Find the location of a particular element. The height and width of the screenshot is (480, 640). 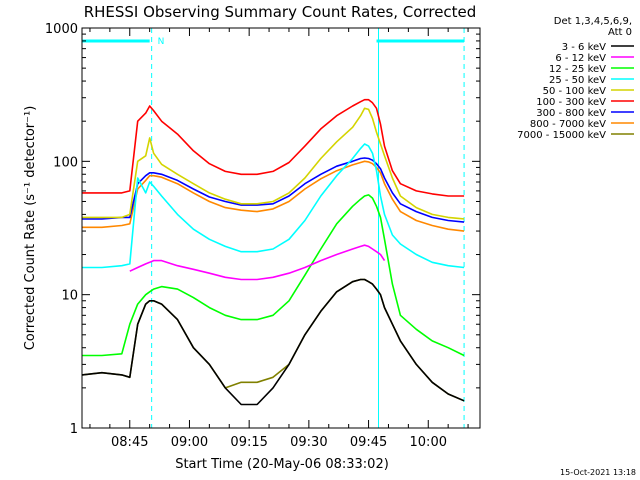

y-tick-label: 100 is located at coordinates (65, 162).